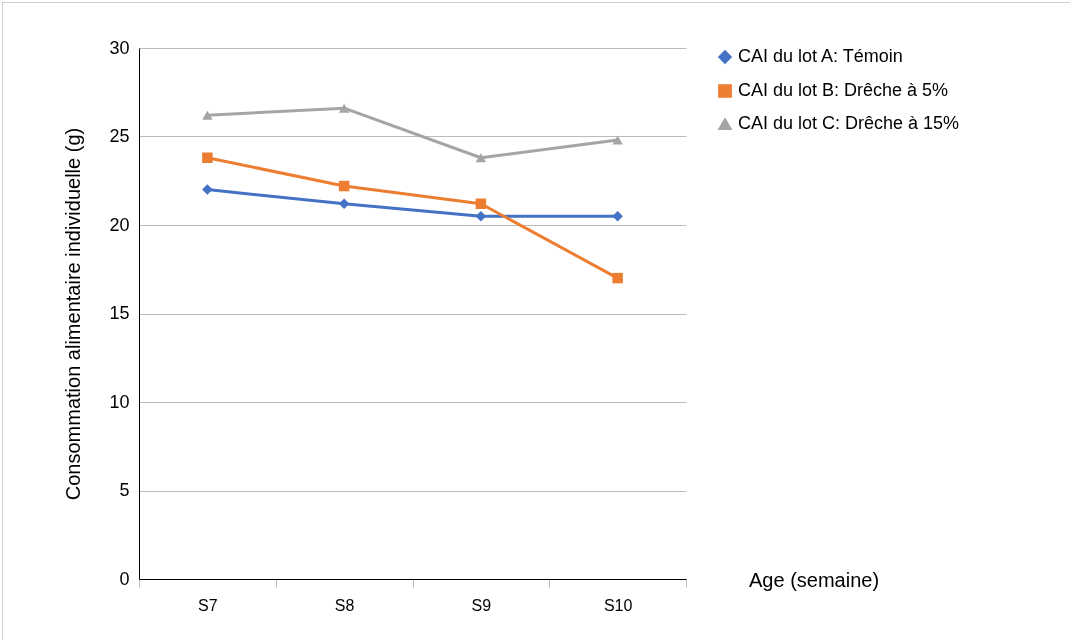  Describe the element at coordinates (119, 224) in the screenshot. I see `y-tick-label: 20` at that location.